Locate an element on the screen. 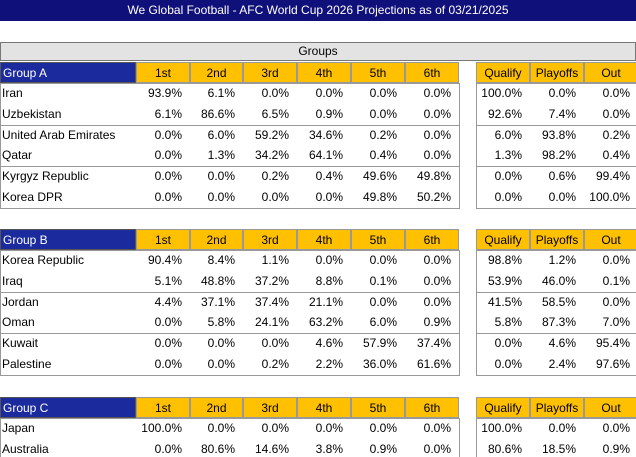 This screenshot has width=636, height=457. place-prob: 49.8% is located at coordinates (379, 197).